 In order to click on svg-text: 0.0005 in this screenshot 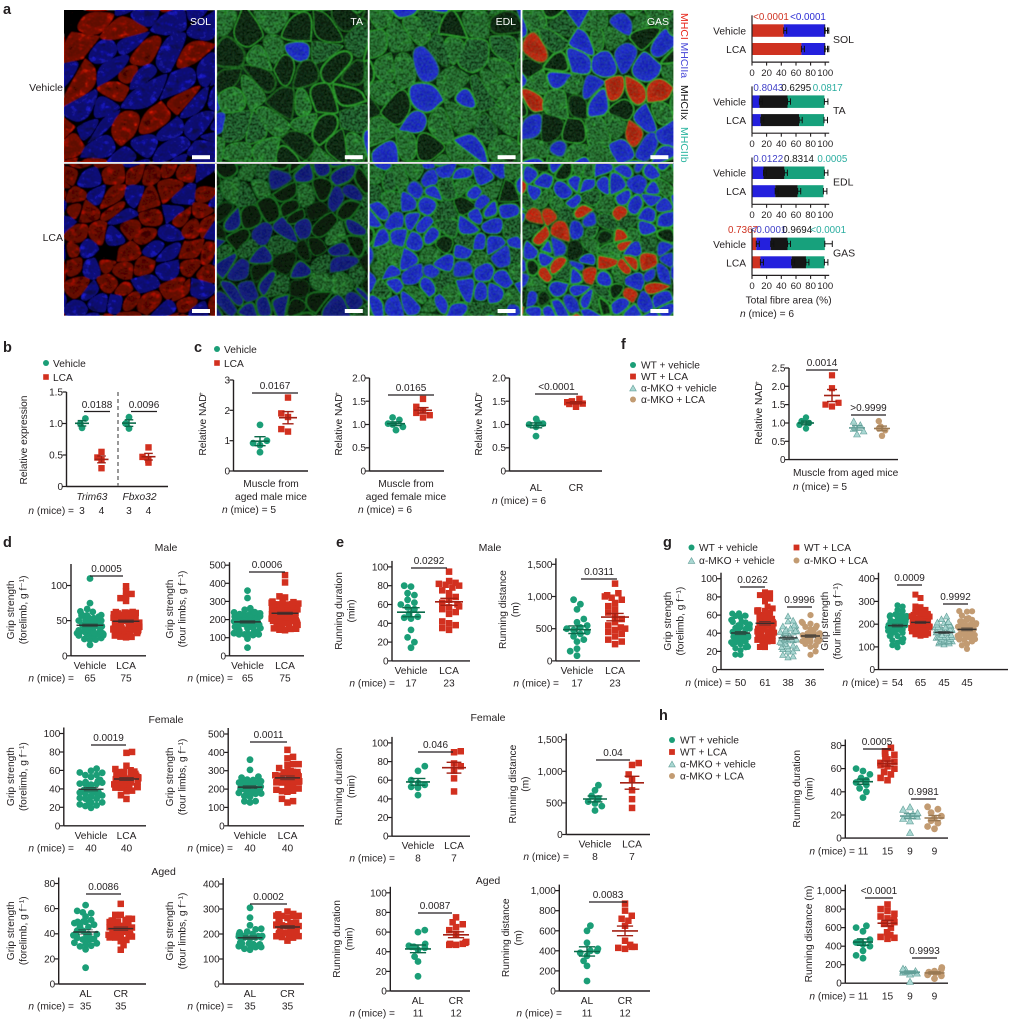, I will do `click(832, 159)`.